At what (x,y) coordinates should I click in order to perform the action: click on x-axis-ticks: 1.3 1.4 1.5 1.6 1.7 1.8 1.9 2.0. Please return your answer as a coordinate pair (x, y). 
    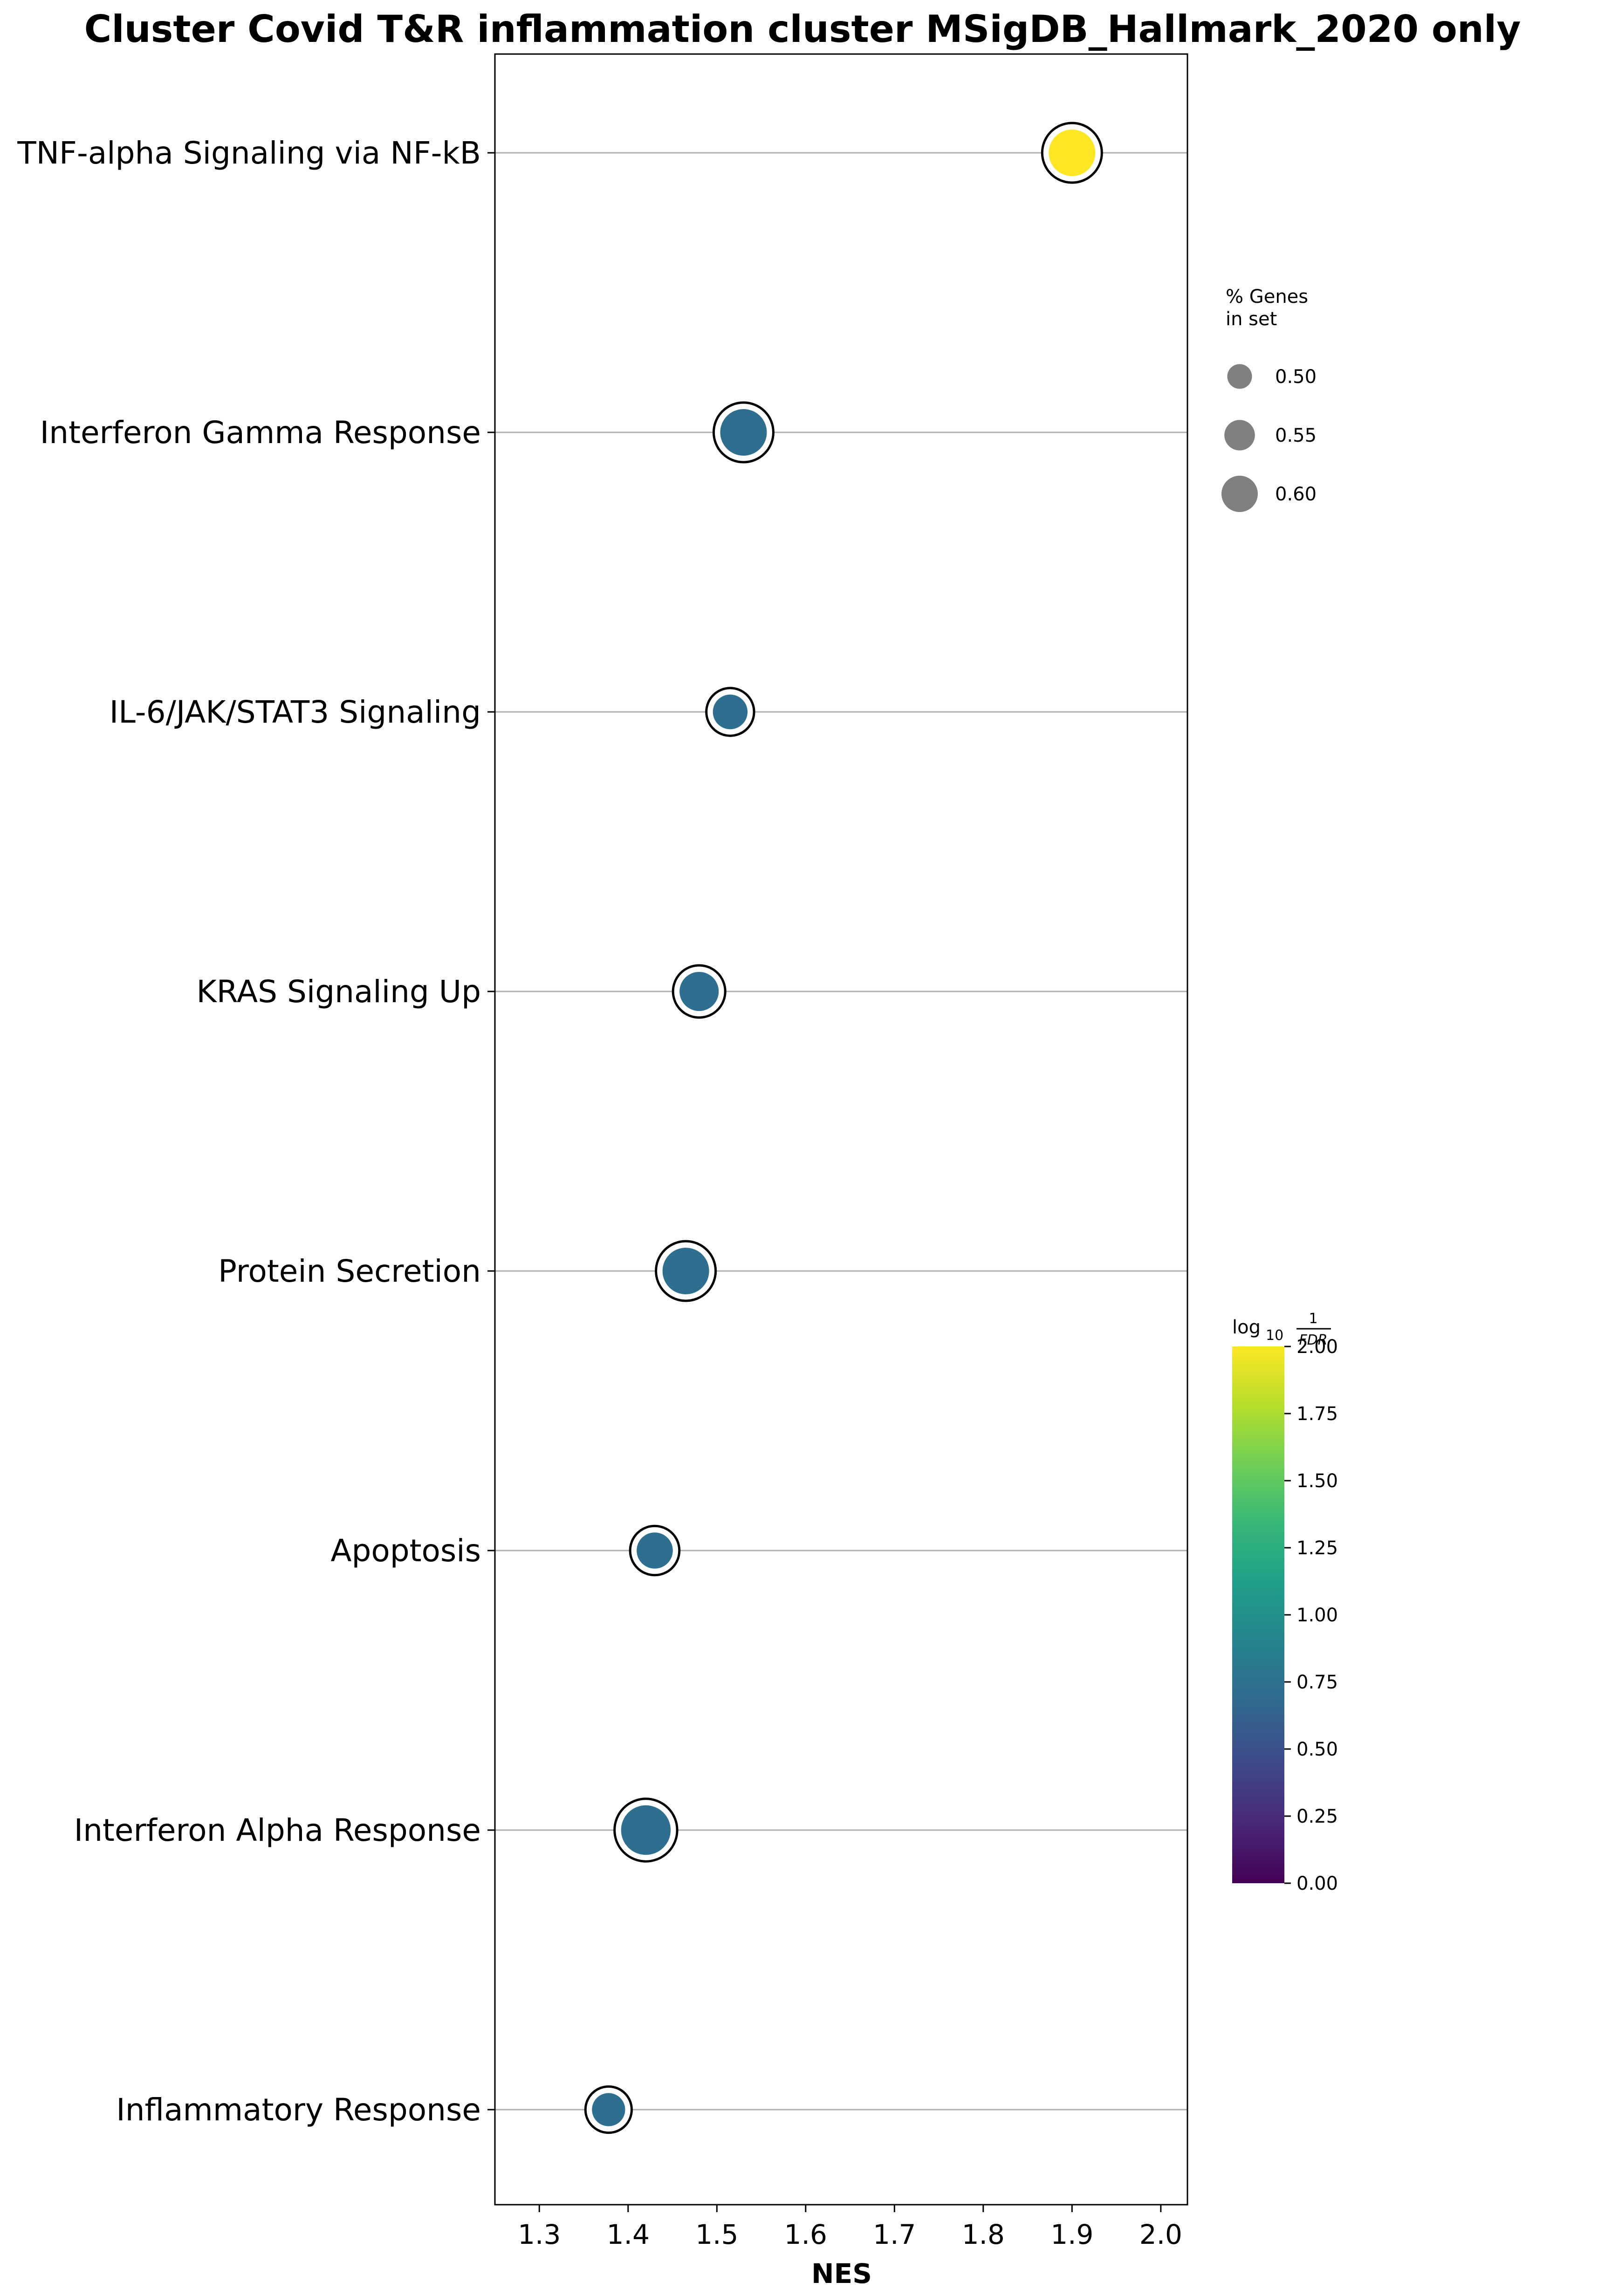
    Looking at the image, I should click on (850, 2227).